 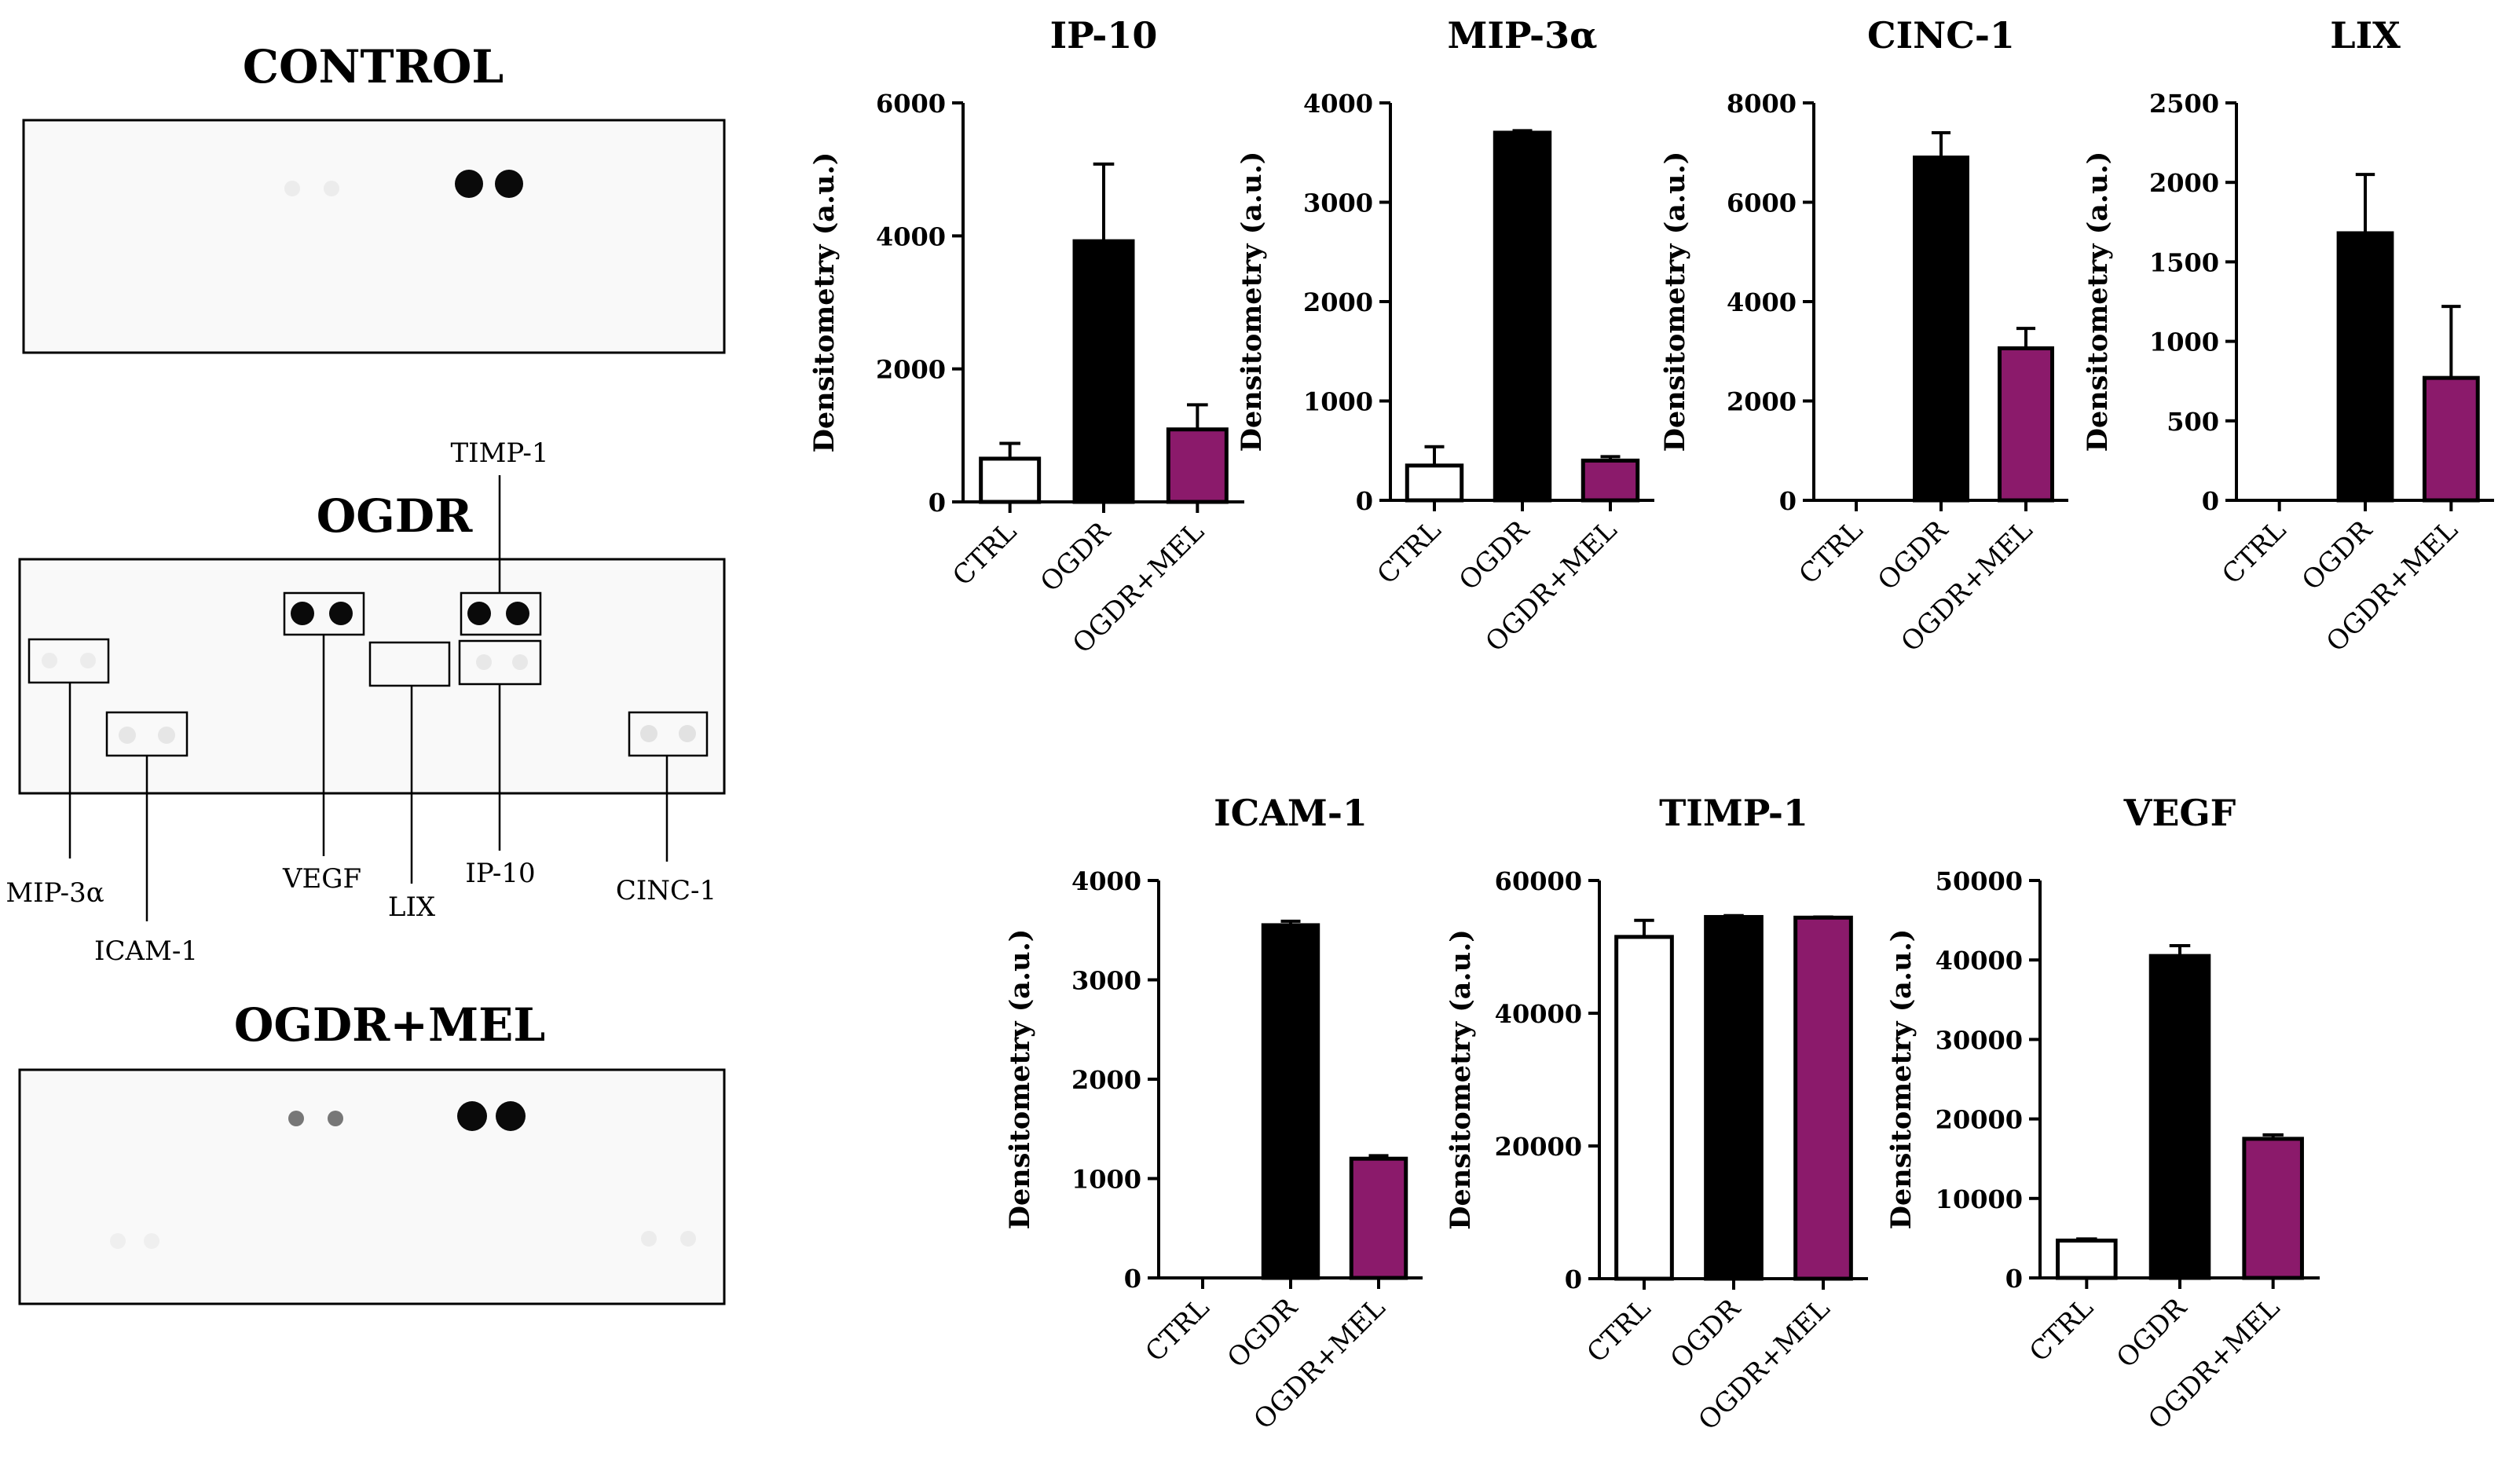 I want to click on ogdr-box-cinc1, so click(x=668, y=734).